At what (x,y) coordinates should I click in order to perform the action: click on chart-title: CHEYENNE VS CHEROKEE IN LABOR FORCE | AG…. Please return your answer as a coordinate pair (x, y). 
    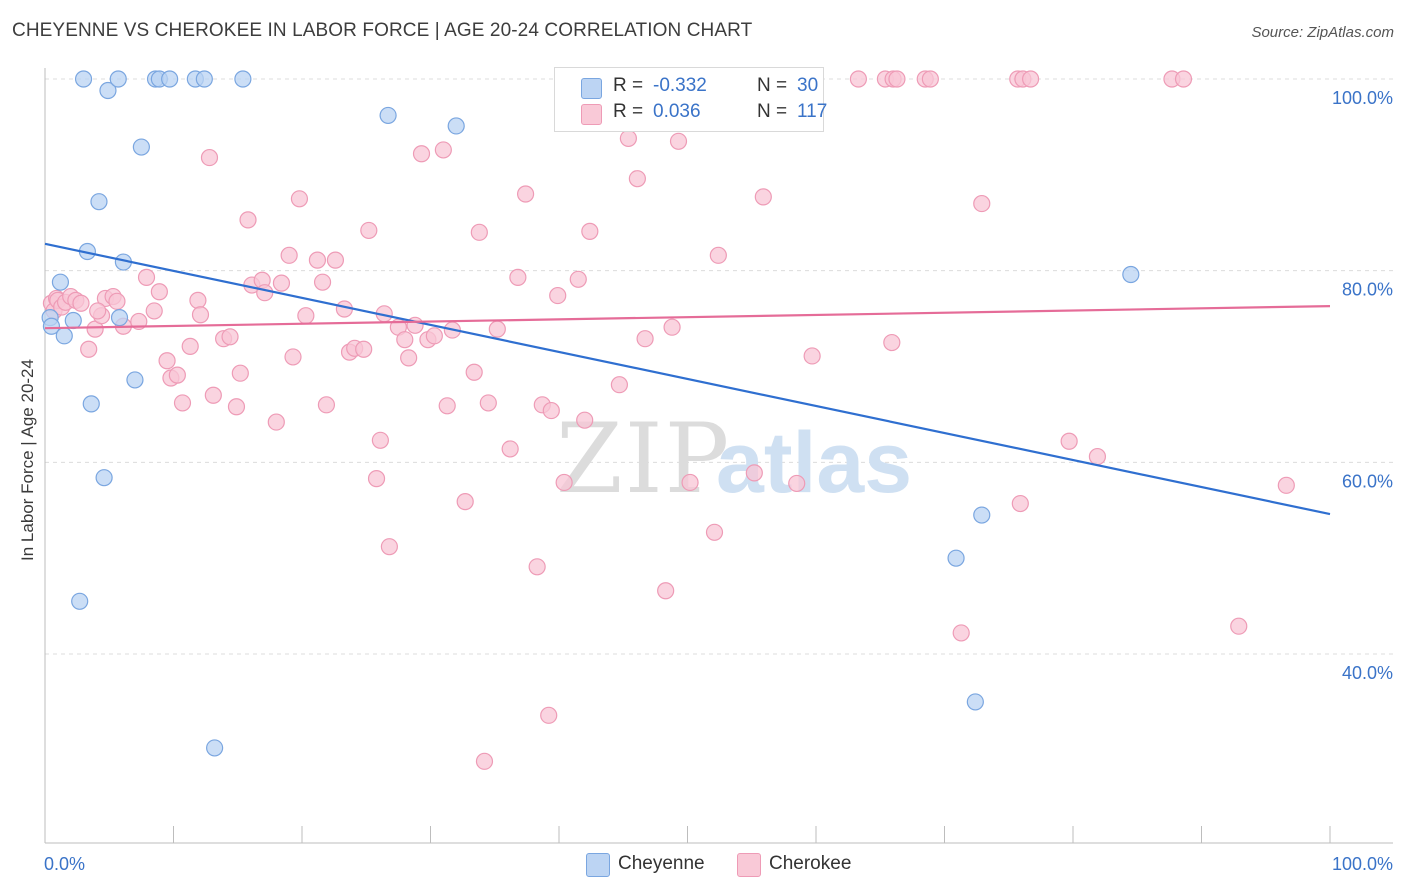
    Looking at the image, I should click on (382, 30).